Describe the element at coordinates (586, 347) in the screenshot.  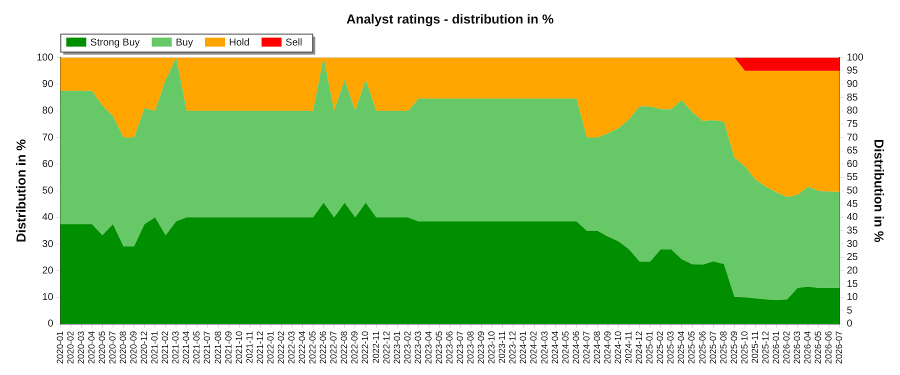
I see `x-tick-label: 2024-07` at that location.